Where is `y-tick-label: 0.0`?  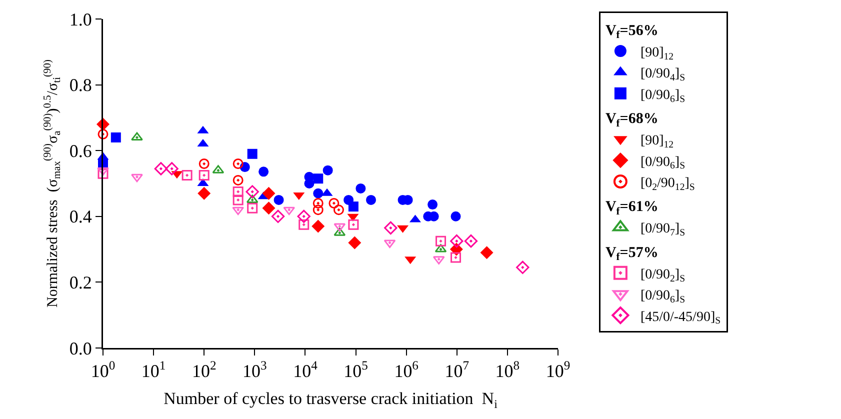 y-tick-label: 0.0 is located at coordinates (80, 348).